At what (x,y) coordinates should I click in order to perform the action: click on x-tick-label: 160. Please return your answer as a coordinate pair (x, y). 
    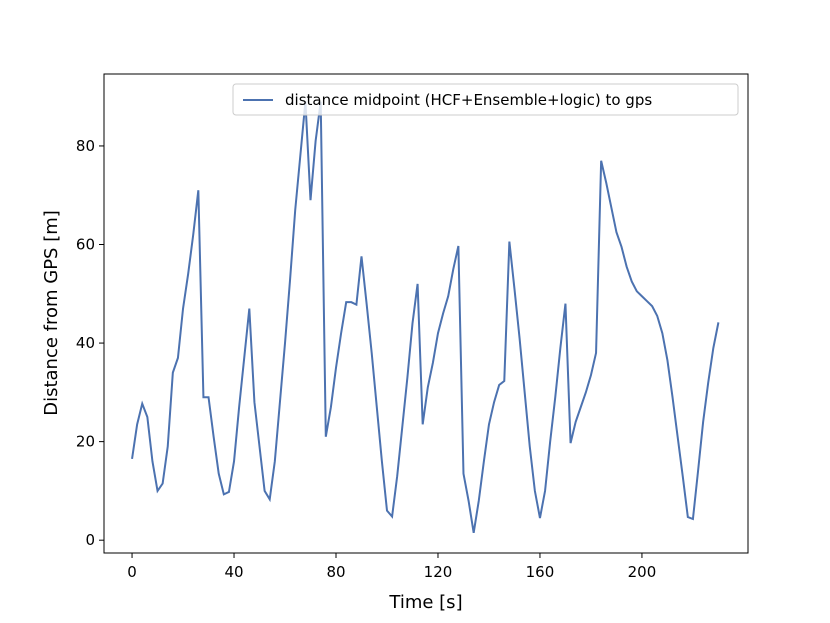
    Looking at the image, I should click on (540, 572).